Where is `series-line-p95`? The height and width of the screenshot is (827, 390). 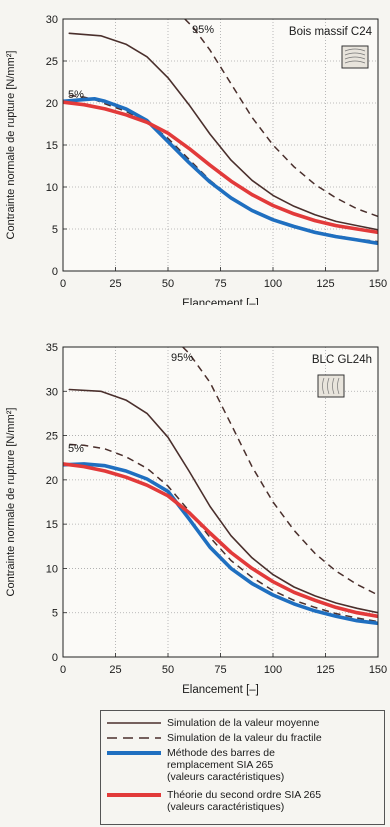 series-line-p95 is located at coordinates (281, 118).